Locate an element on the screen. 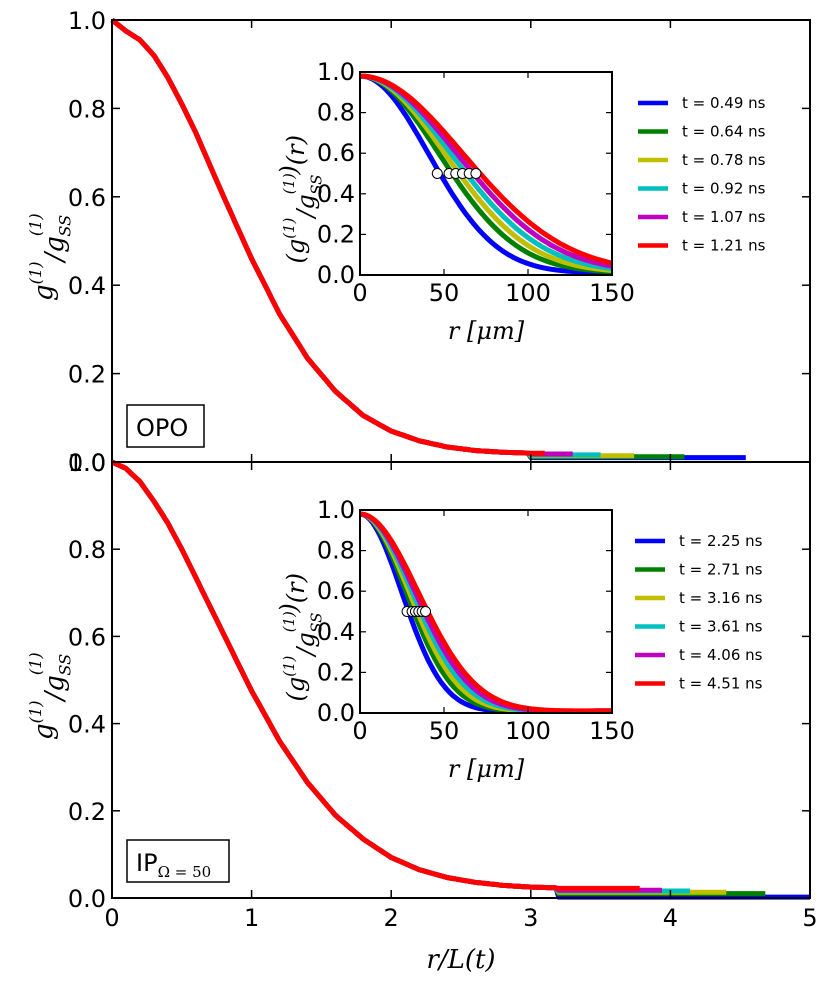 This screenshot has width=831, height=982. legend-entry: t = 1.21 ns is located at coordinates (724, 246).